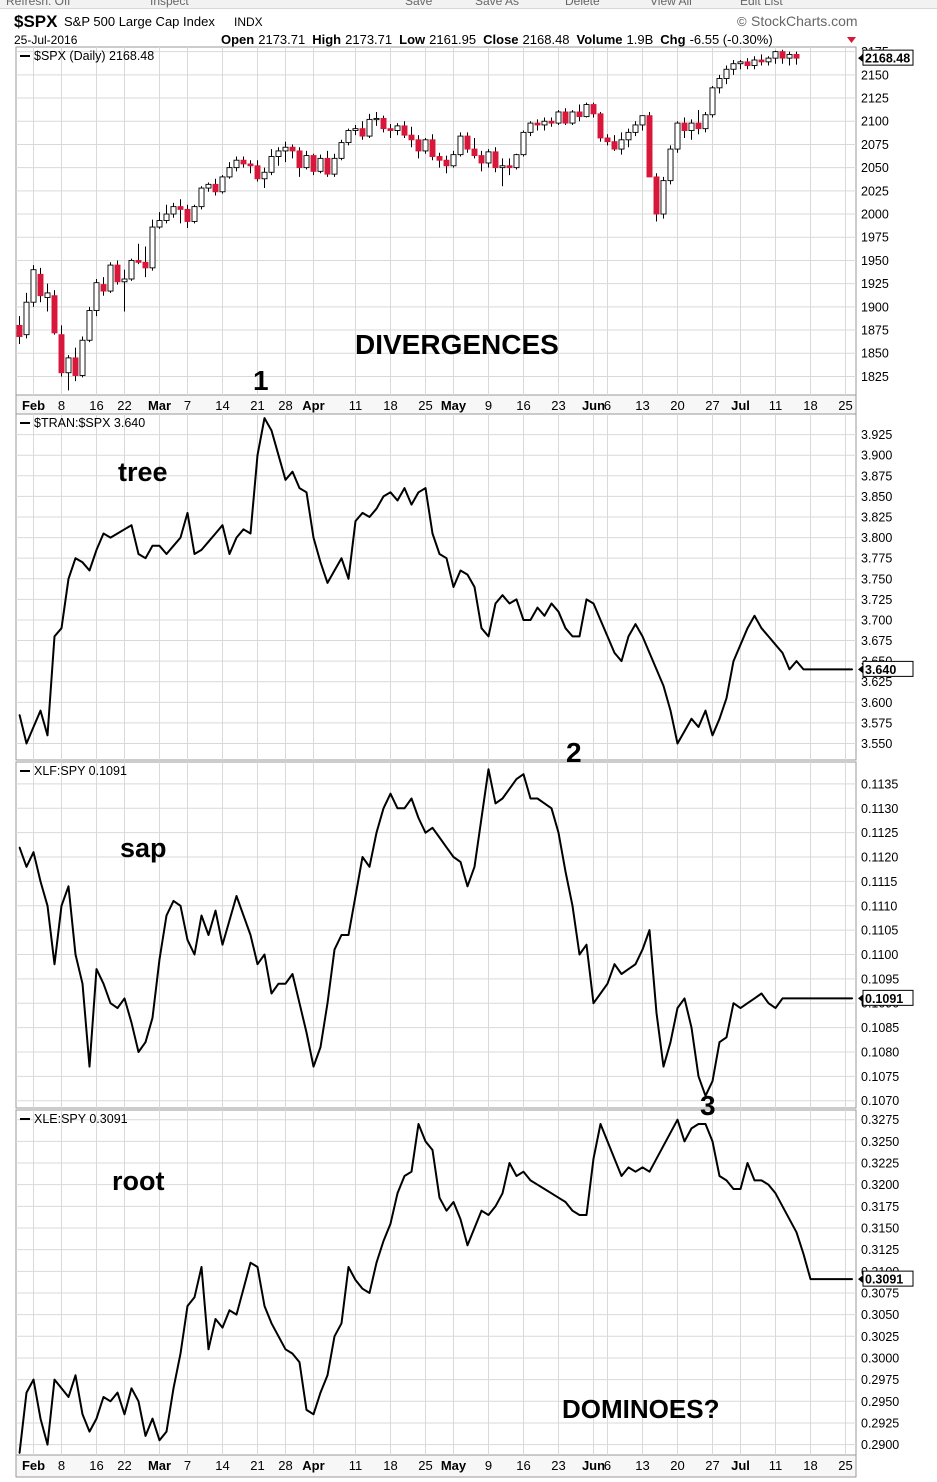 The image size is (937, 1482). I want to click on last-value-label: 3.640, so click(880, 670).